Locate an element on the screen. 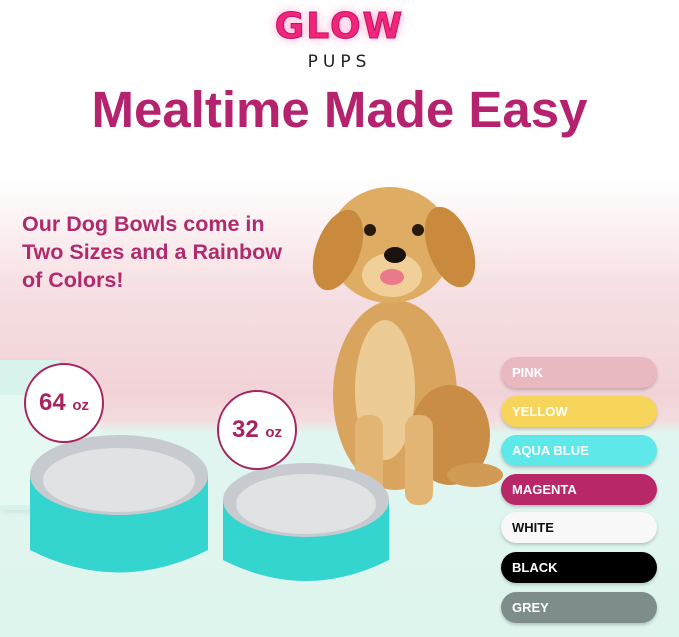 The height and width of the screenshot is (637, 679). bowls-image is located at coordinates (209, 508).